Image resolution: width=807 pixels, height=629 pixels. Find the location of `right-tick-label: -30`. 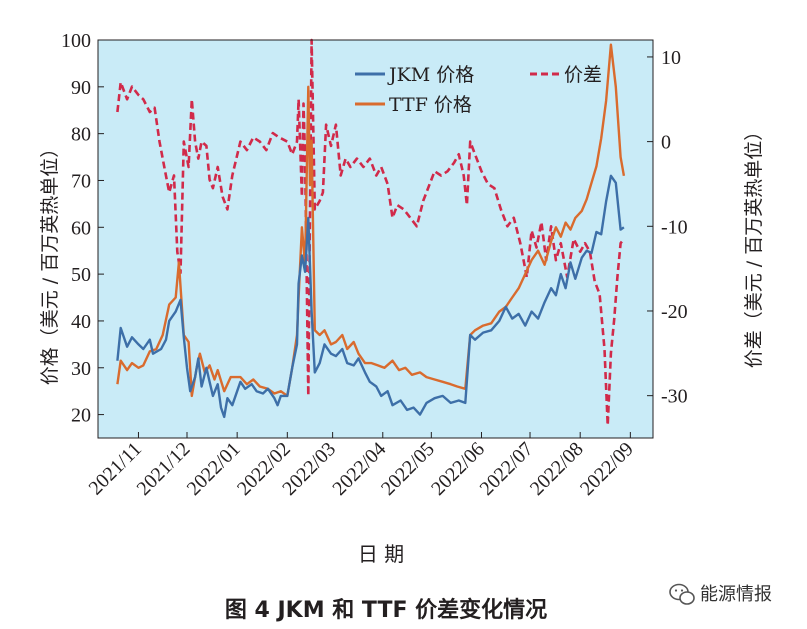

right-tick-label: -30 is located at coordinates (674, 397).